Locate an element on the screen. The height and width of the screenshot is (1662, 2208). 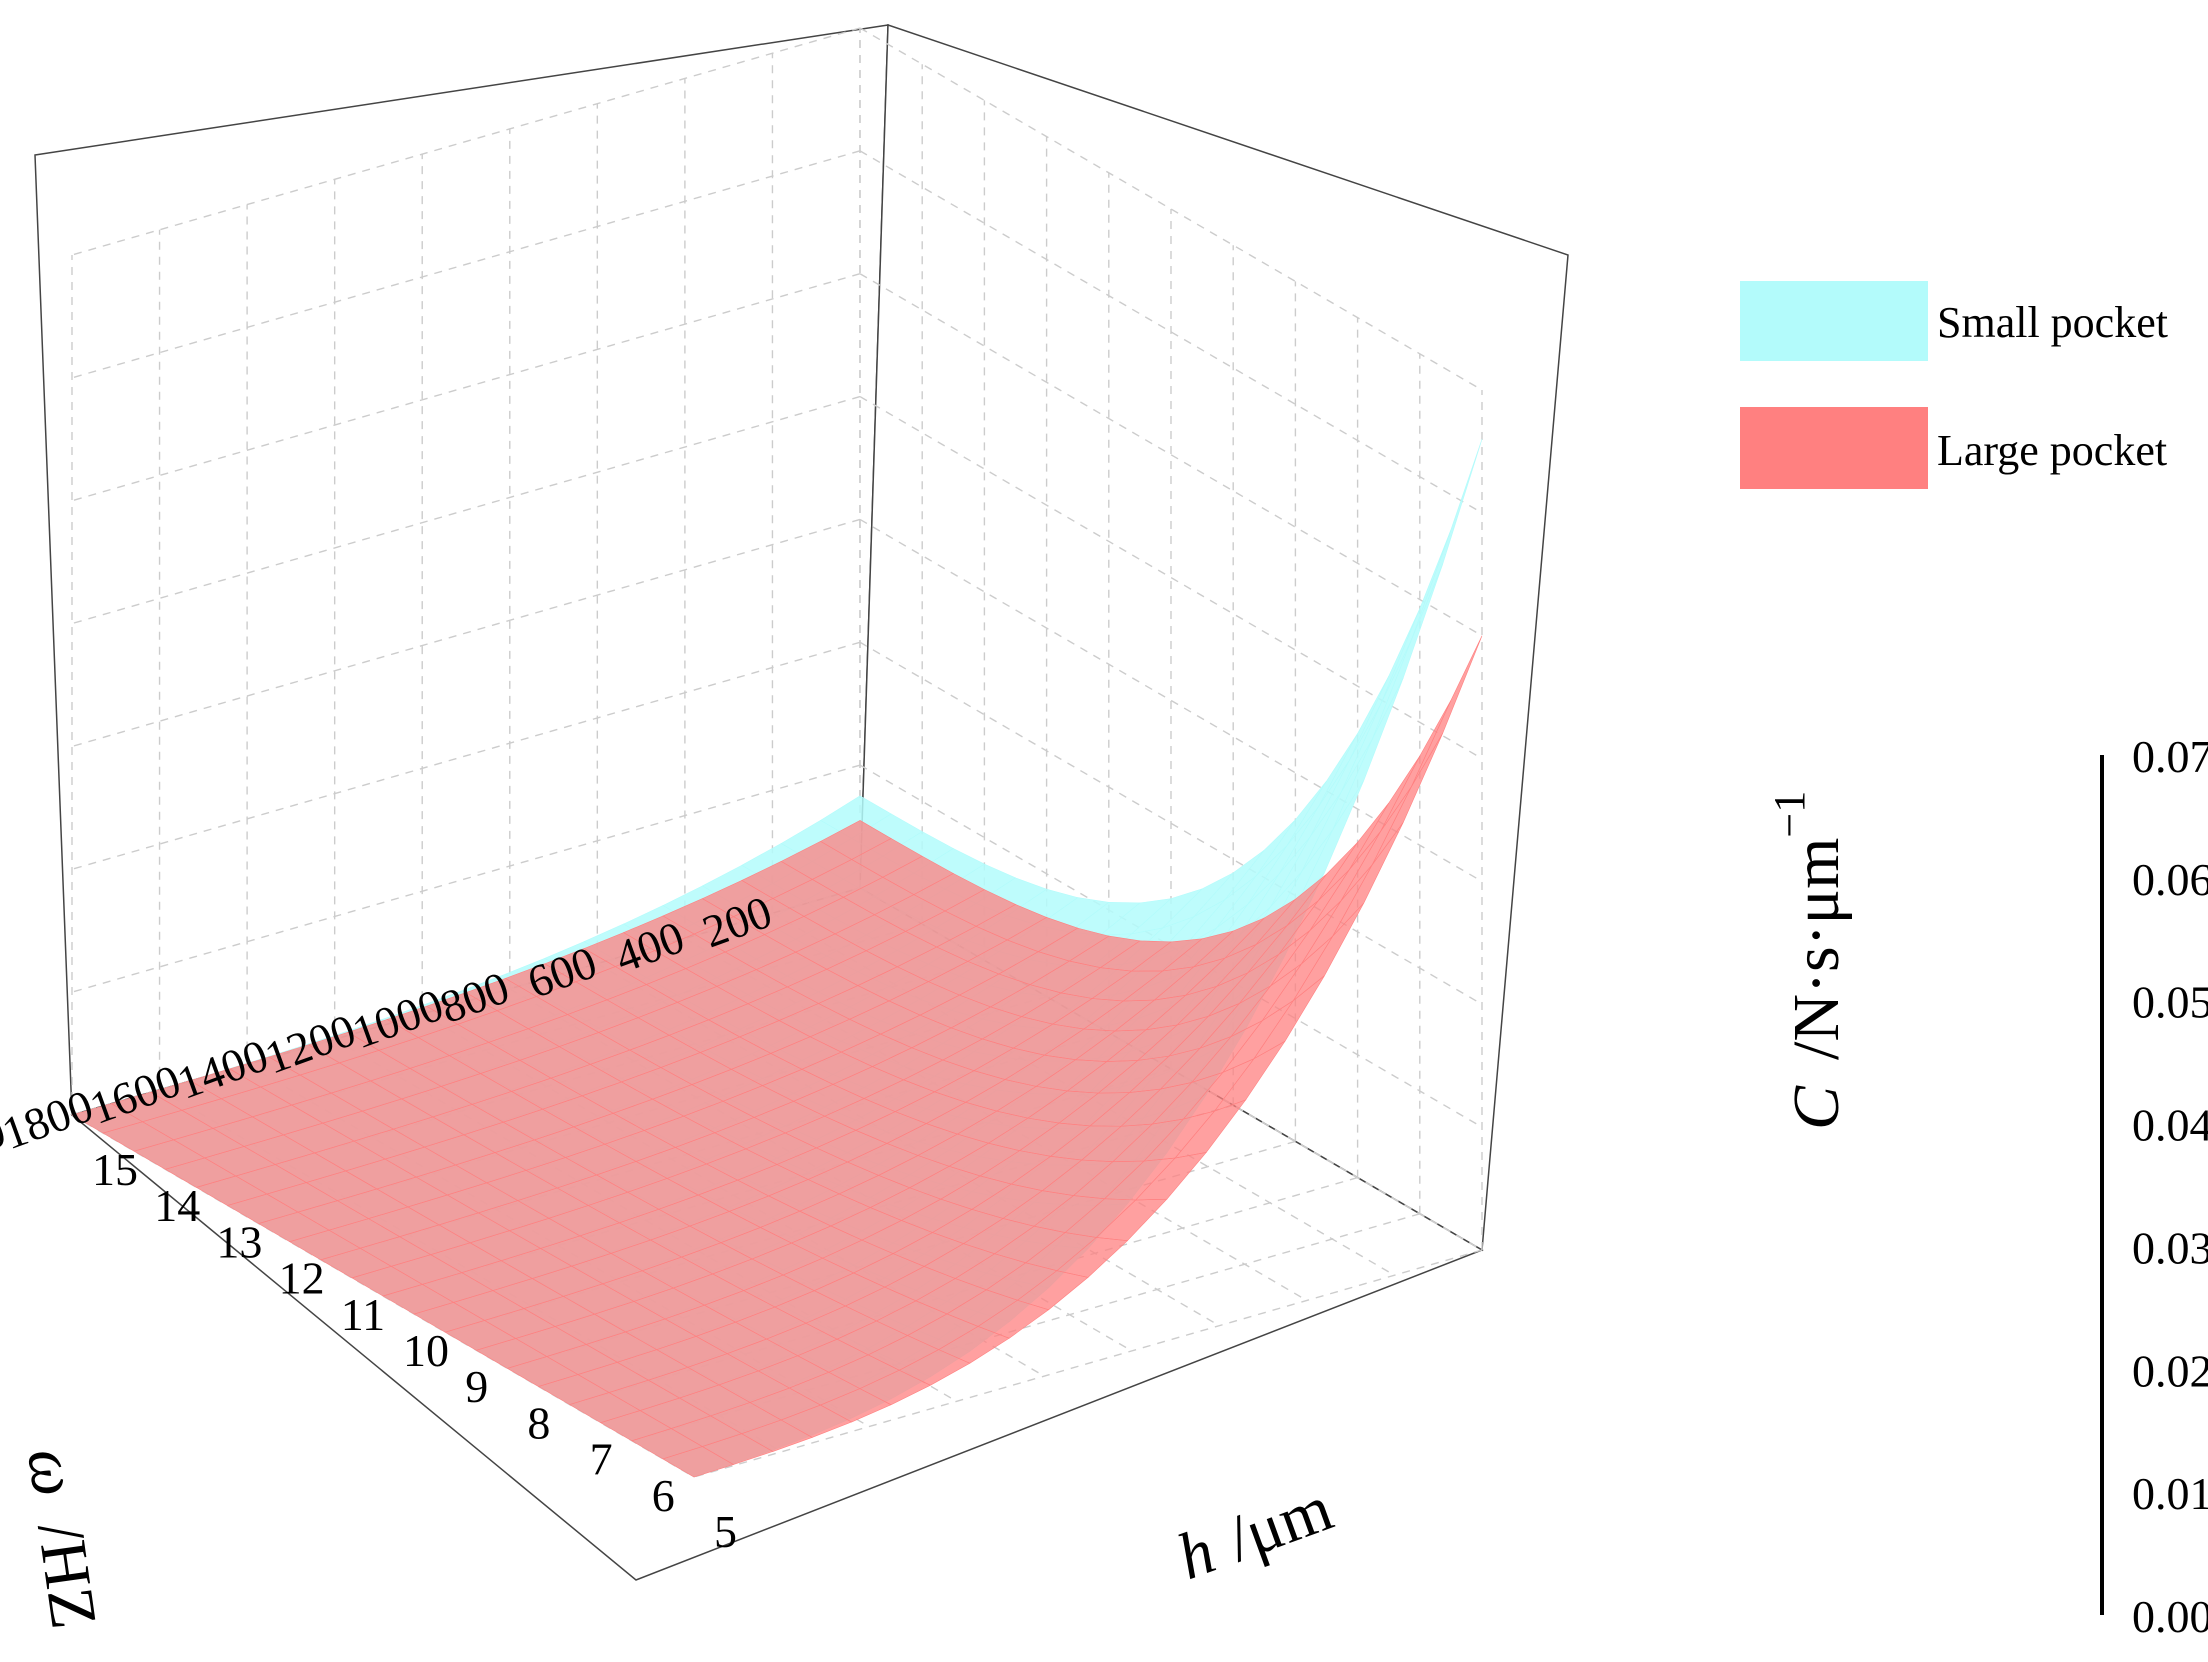
x-tick-label: 9 is located at coordinates (476, 1386).